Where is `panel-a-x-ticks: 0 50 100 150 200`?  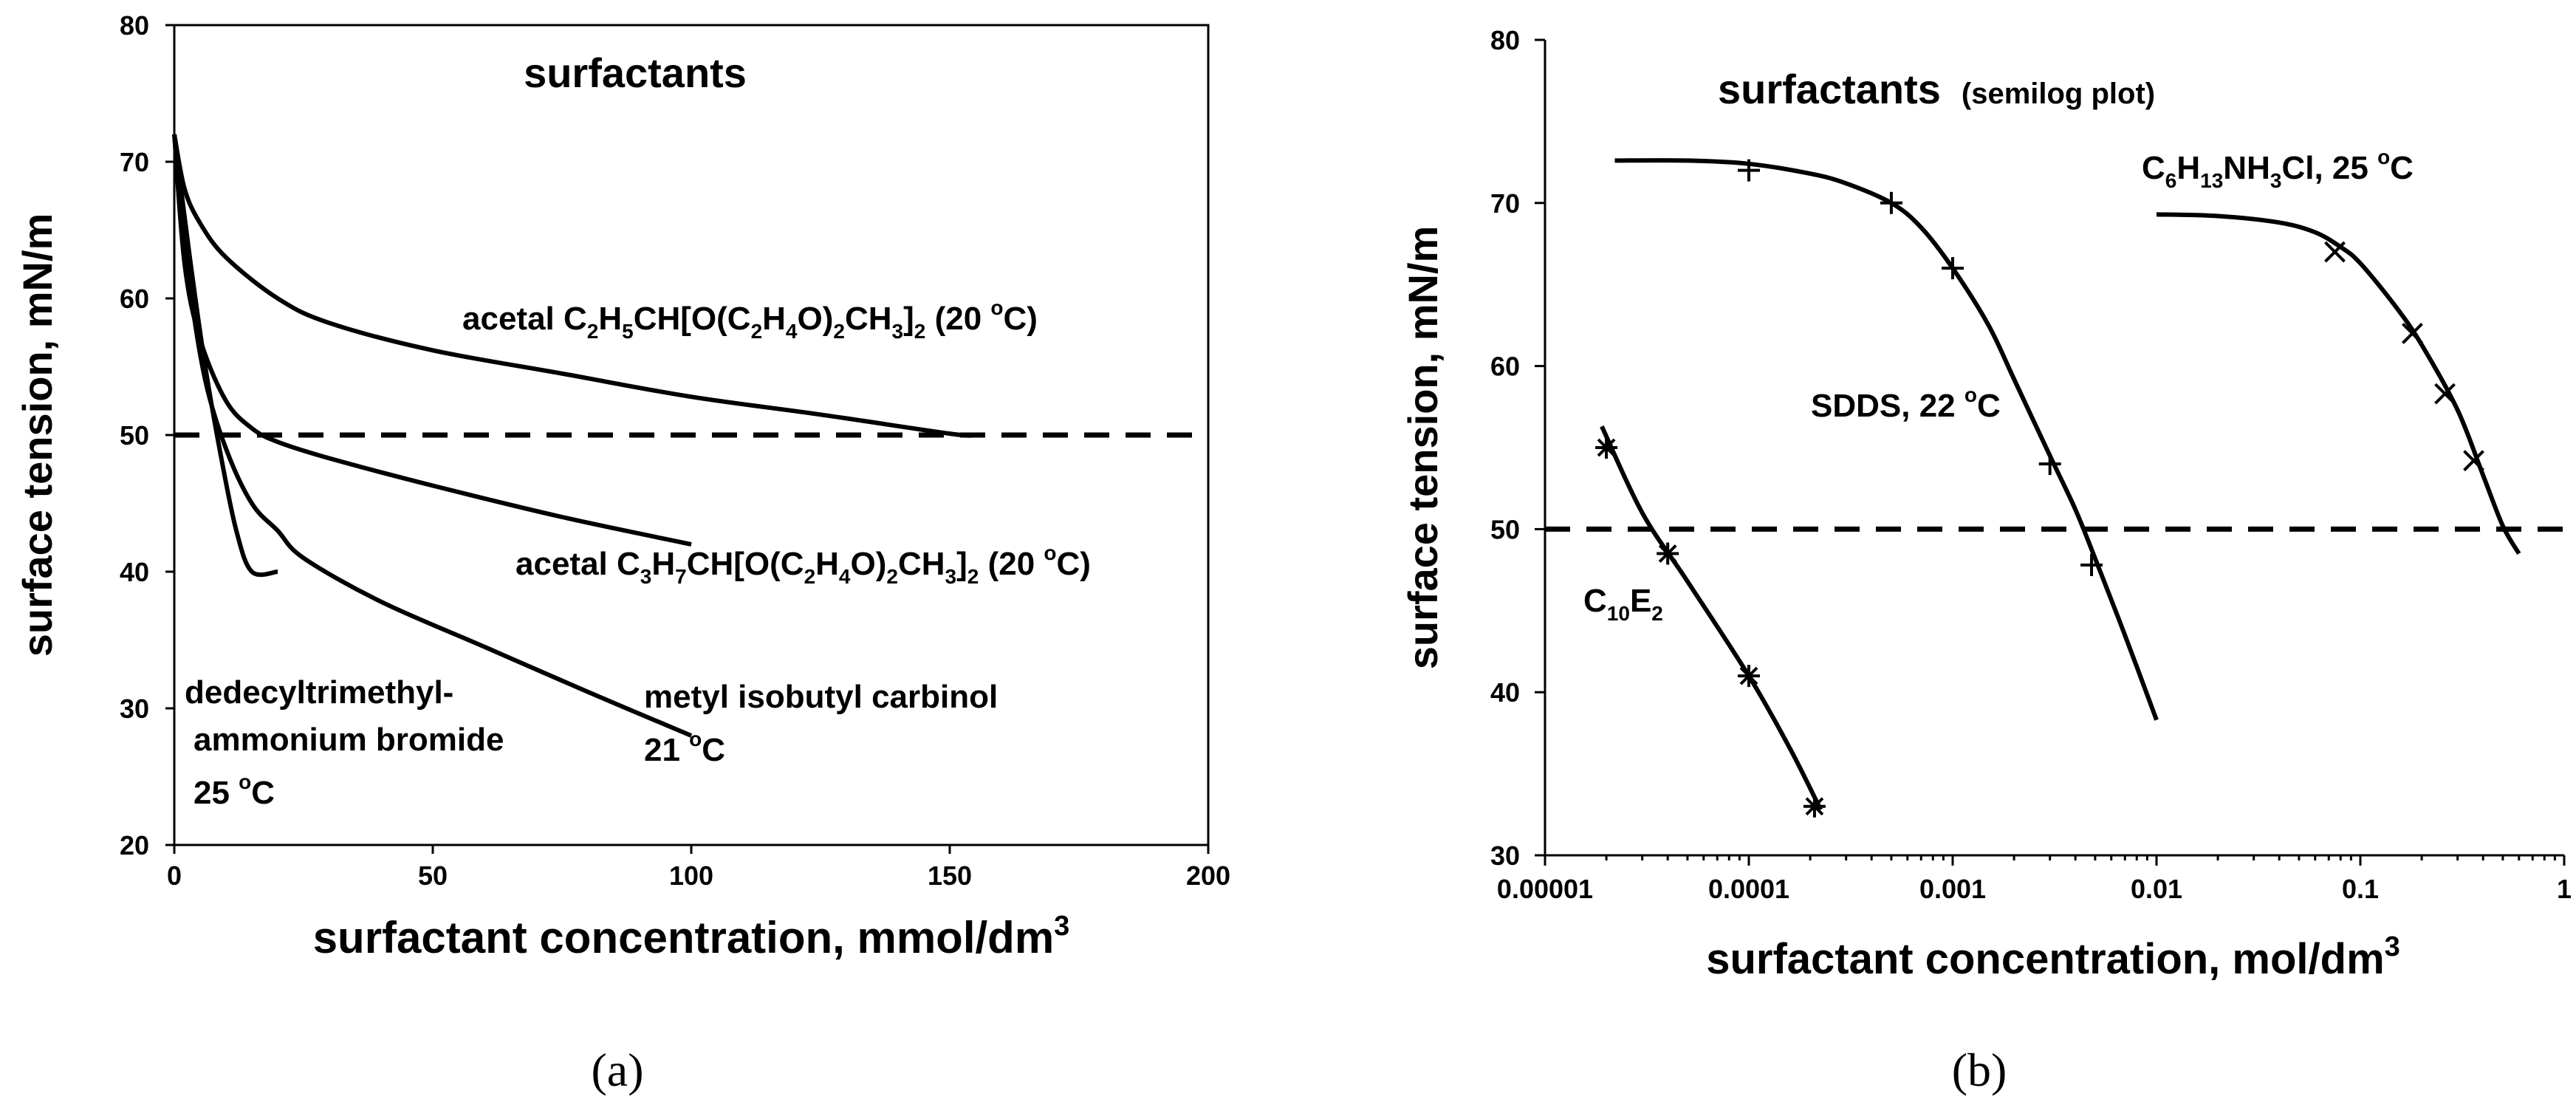 panel-a-x-ticks: 0 50 100 150 200 is located at coordinates (698, 868).